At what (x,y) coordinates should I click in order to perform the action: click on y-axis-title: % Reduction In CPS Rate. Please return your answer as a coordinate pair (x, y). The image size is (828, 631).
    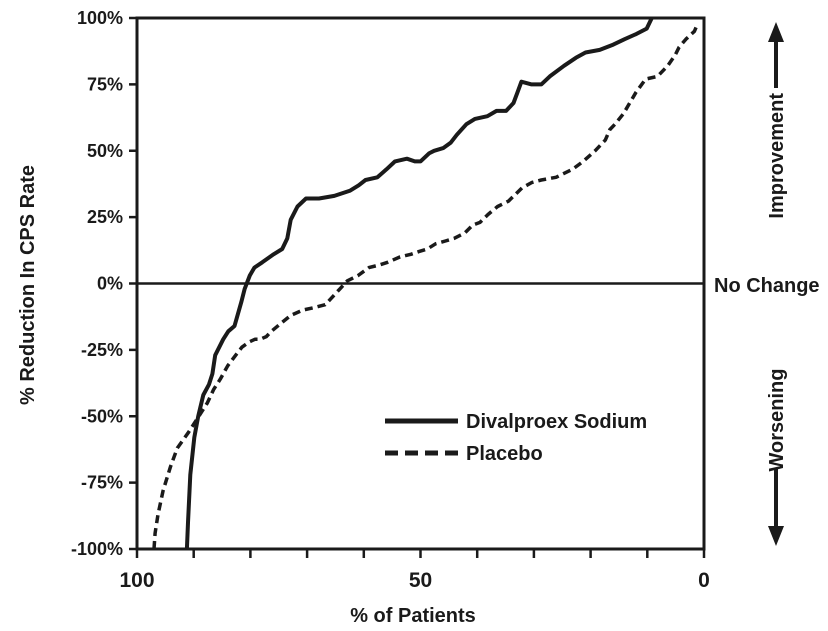
    Looking at the image, I should click on (28, 285).